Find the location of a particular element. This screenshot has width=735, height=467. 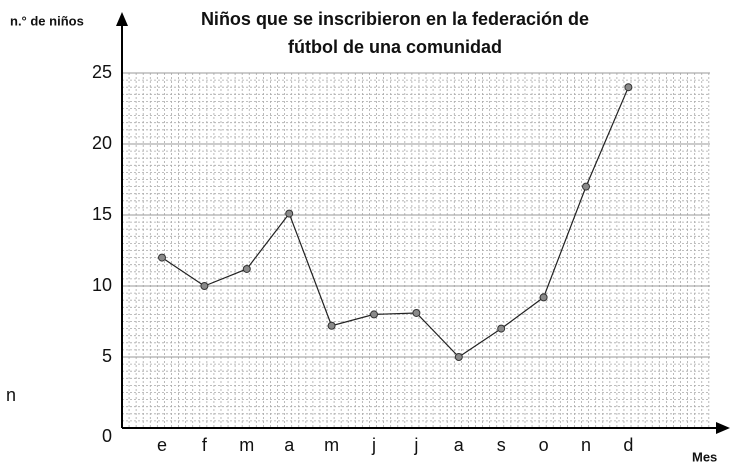

y-tick-label: 10 is located at coordinates (102, 285).